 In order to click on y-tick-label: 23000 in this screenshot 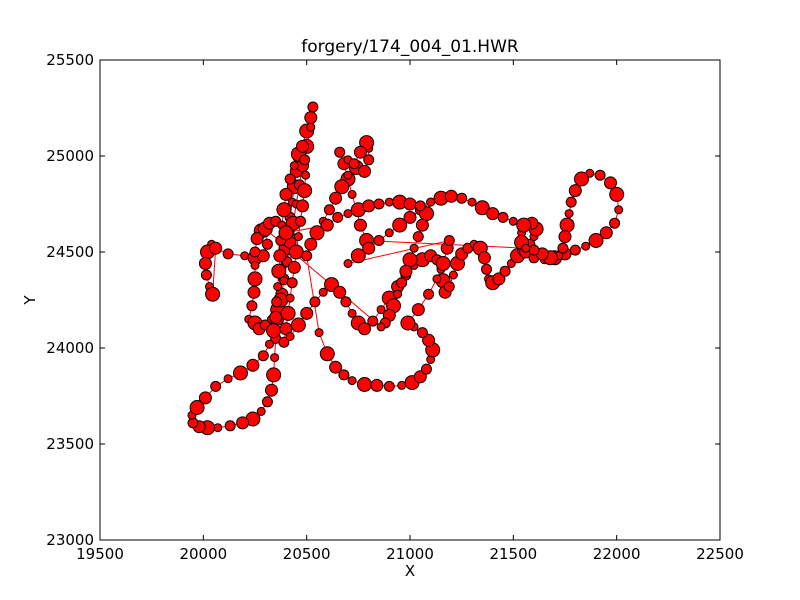, I will do `click(70, 540)`.